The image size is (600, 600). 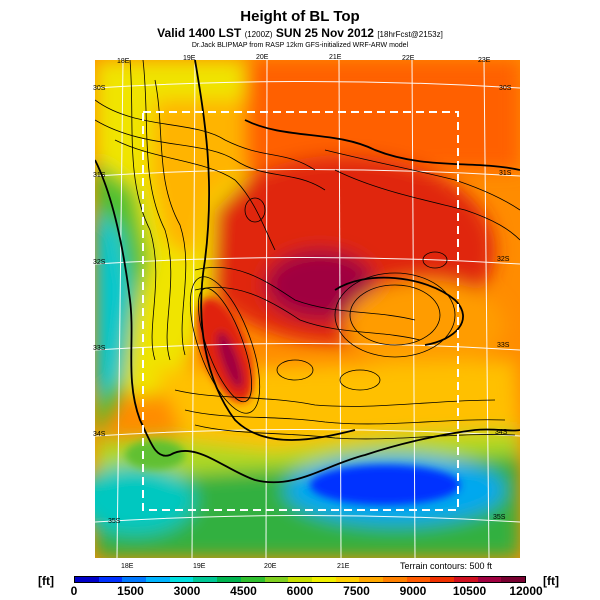 I want to click on latitude-label-left: 32S, so click(x=99, y=262).